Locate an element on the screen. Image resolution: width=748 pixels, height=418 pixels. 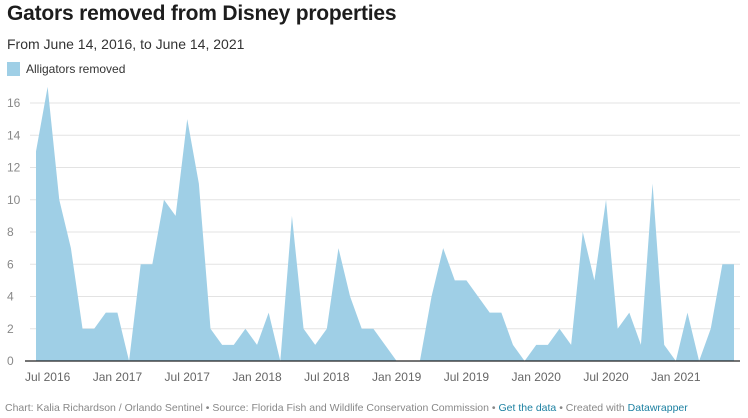
x-tick-label: Jul 2016 is located at coordinates (48, 377).